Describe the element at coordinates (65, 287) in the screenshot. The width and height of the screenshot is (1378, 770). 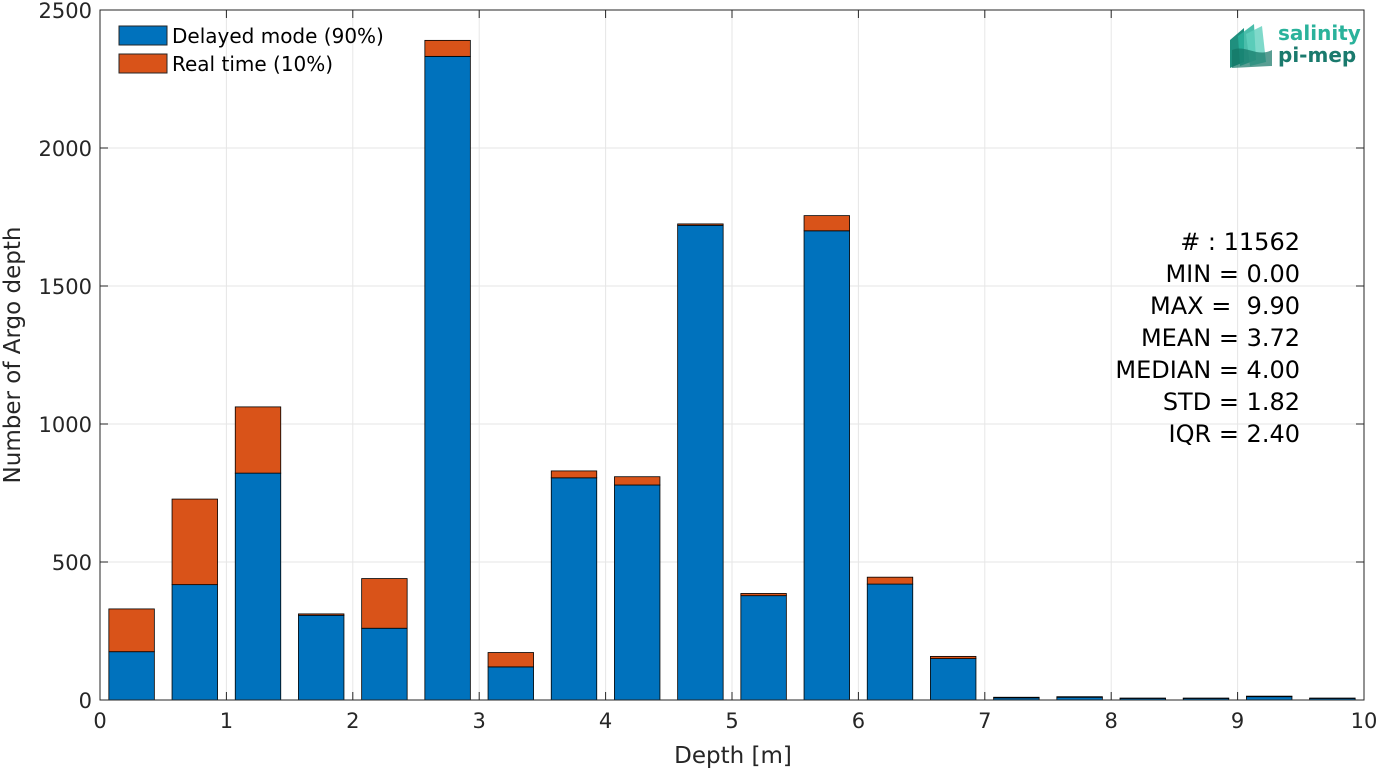
I see `y-tick-label: 1500` at that location.